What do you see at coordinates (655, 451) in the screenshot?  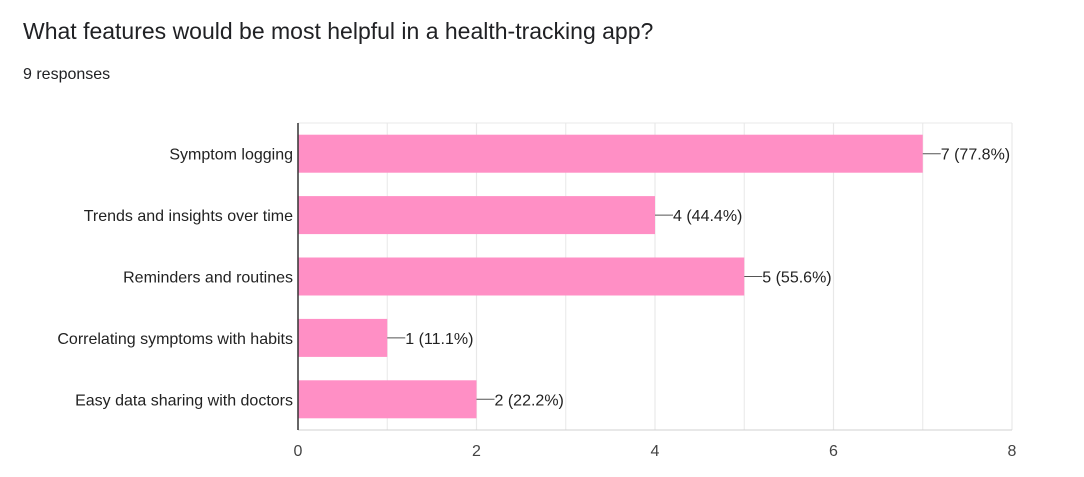 I see `x-tick-label: 4` at bounding box center [655, 451].